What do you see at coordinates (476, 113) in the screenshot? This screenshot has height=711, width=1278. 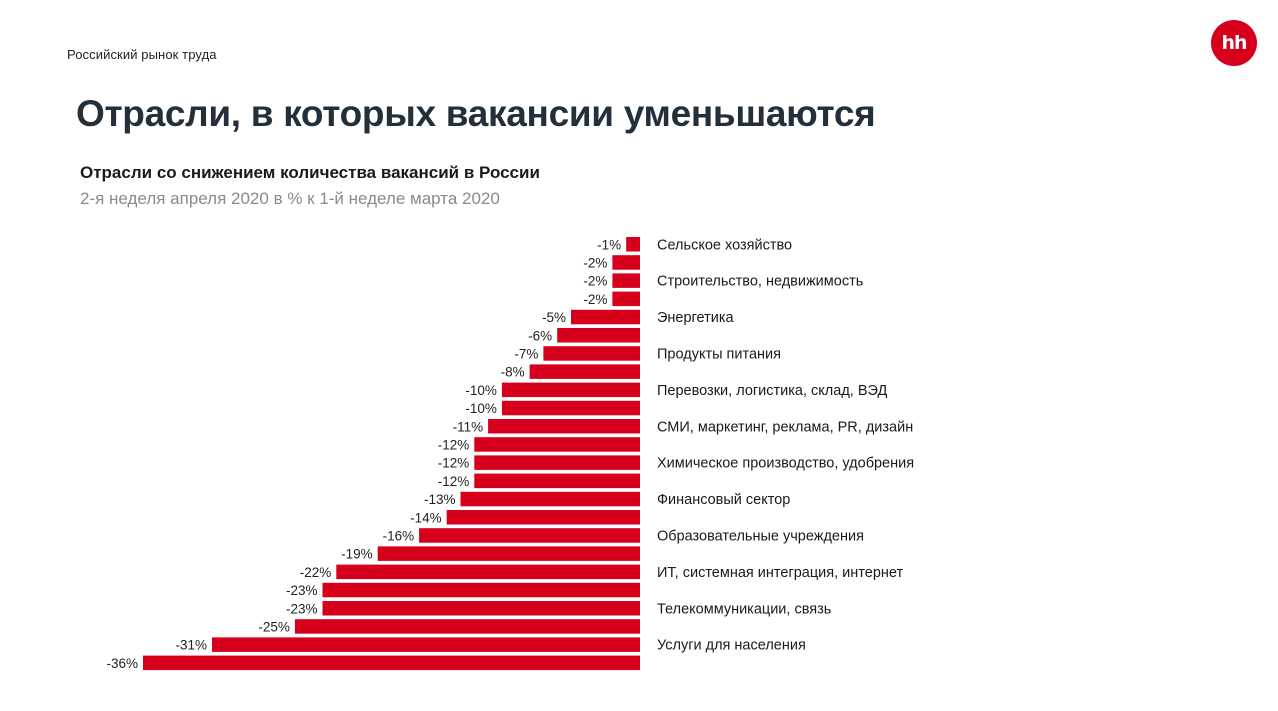 I see `page-title: Отрасли, в которых вакансии уменьшаются` at bounding box center [476, 113].